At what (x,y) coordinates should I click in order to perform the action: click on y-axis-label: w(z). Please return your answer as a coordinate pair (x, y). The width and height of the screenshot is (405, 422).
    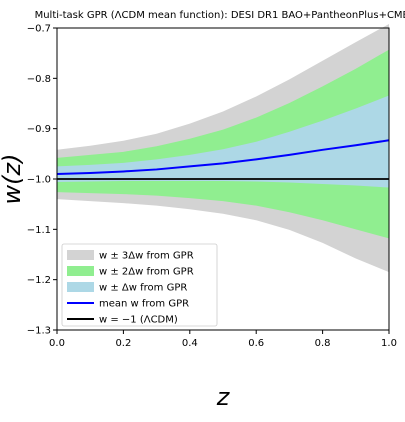
    Looking at the image, I should click on (13, 179).